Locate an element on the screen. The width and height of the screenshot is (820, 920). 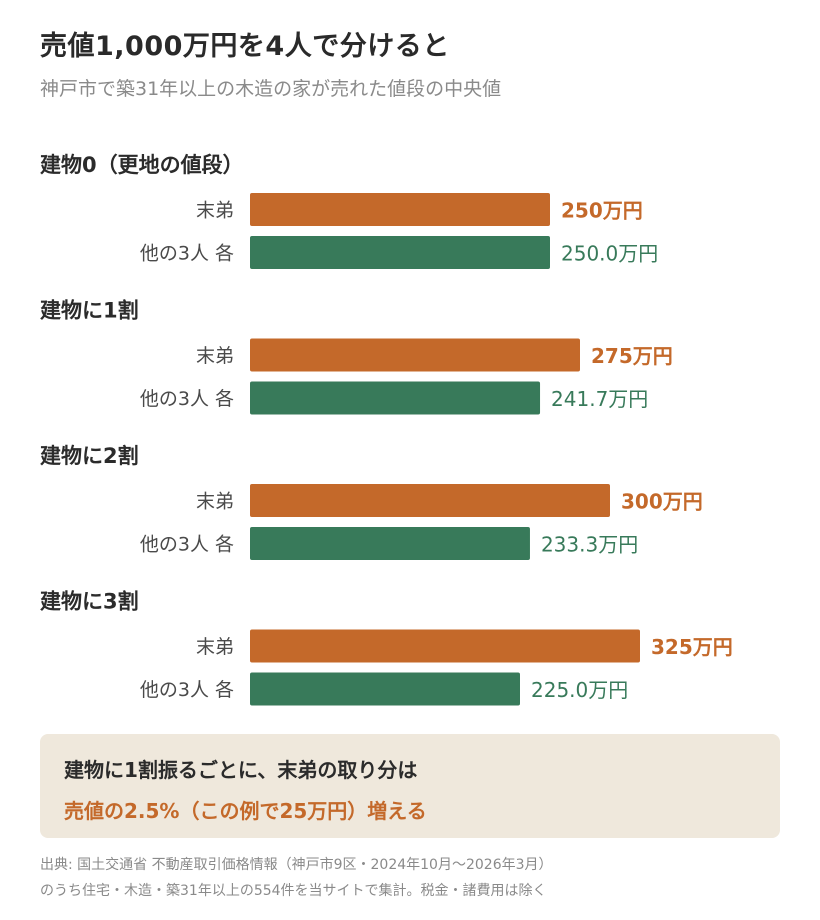
group-label: 建物0（更地の値段） is located at coordinates (142, 165).